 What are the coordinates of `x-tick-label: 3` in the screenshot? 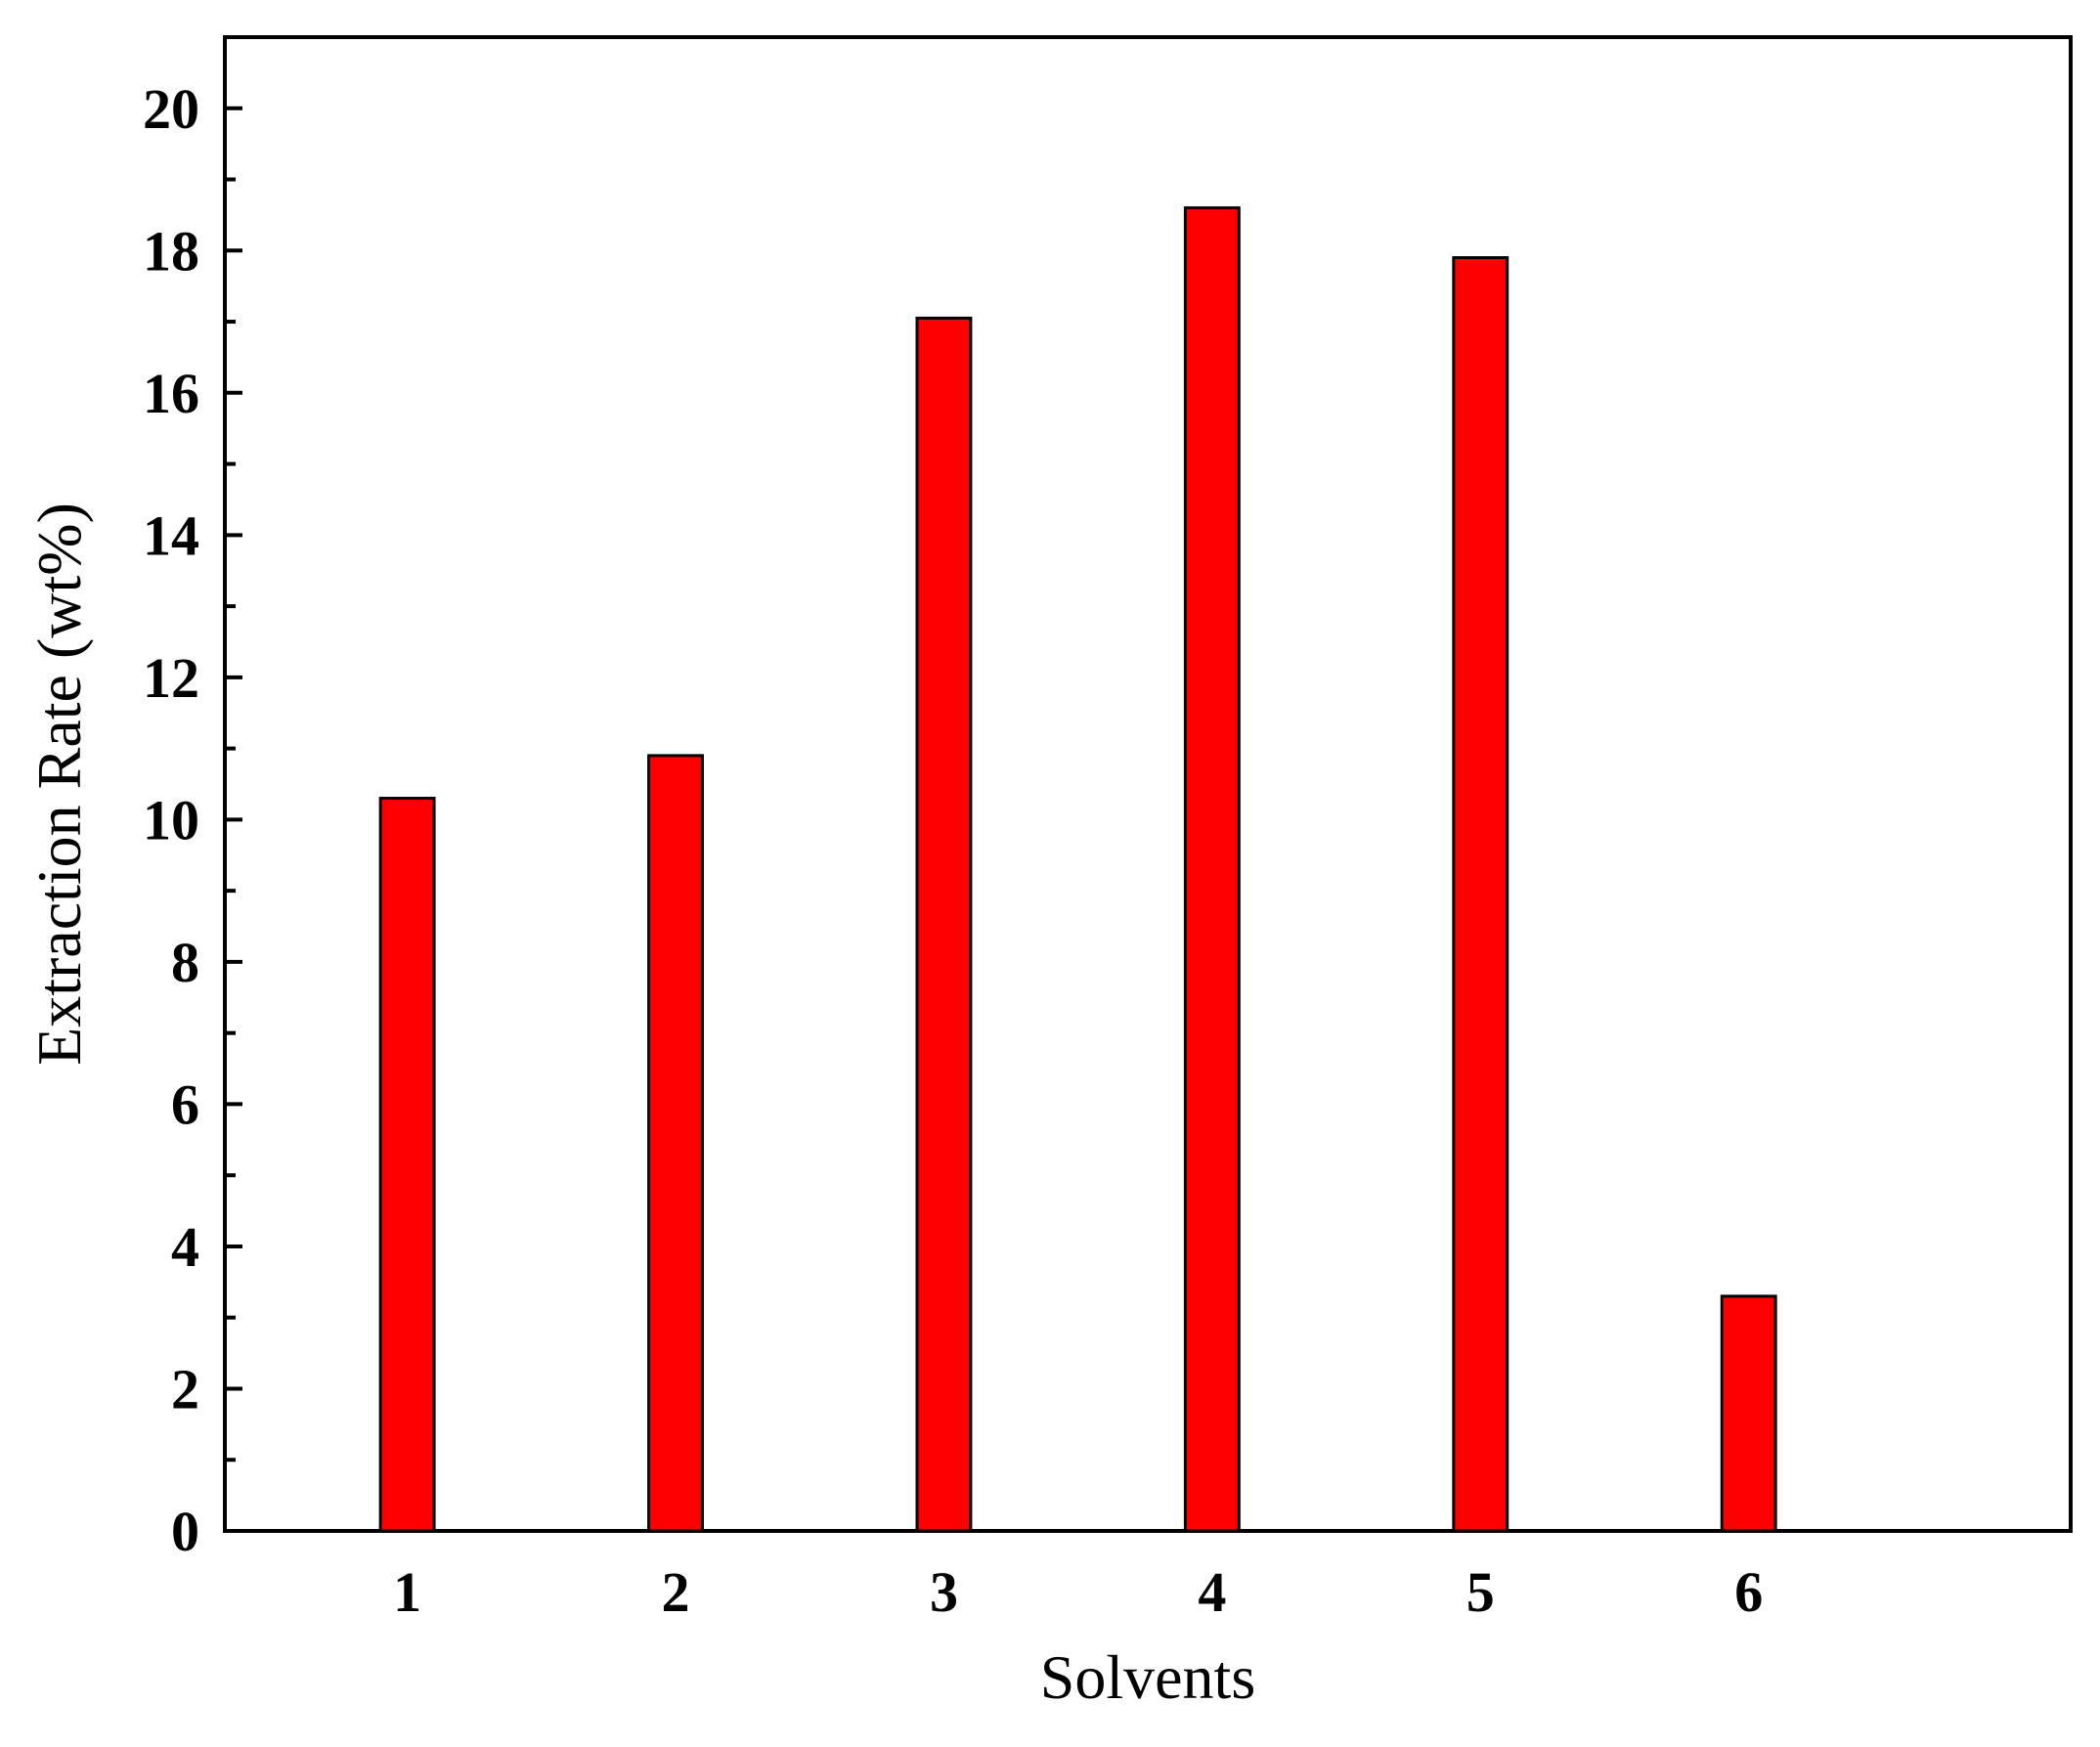 It's located at (944, 1592).